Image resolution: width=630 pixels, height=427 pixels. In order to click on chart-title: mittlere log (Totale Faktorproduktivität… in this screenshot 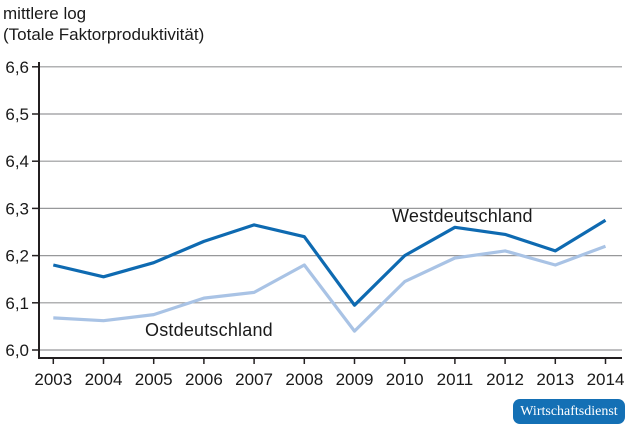, I will do `click(103, 24)`.